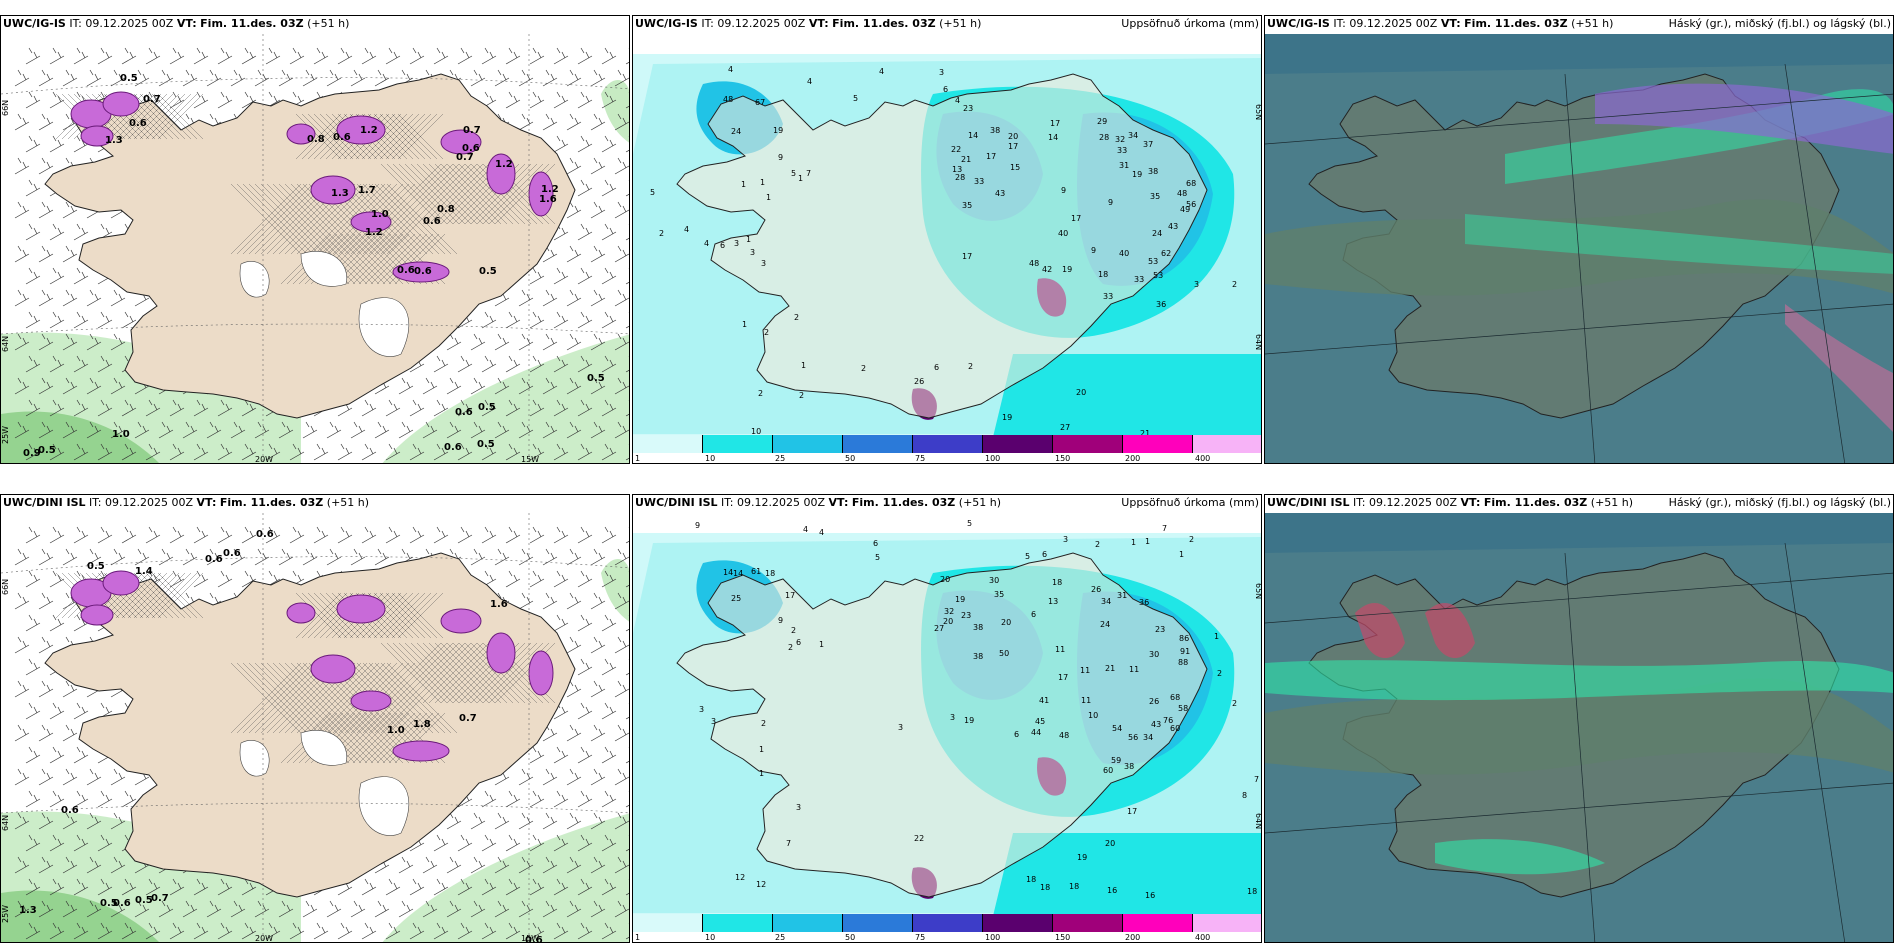 This screenshot has width=1900, height=950. Describe the element at coordinates (969, 523) in the screenshot. I see `precip-value-label: 5` at that location.